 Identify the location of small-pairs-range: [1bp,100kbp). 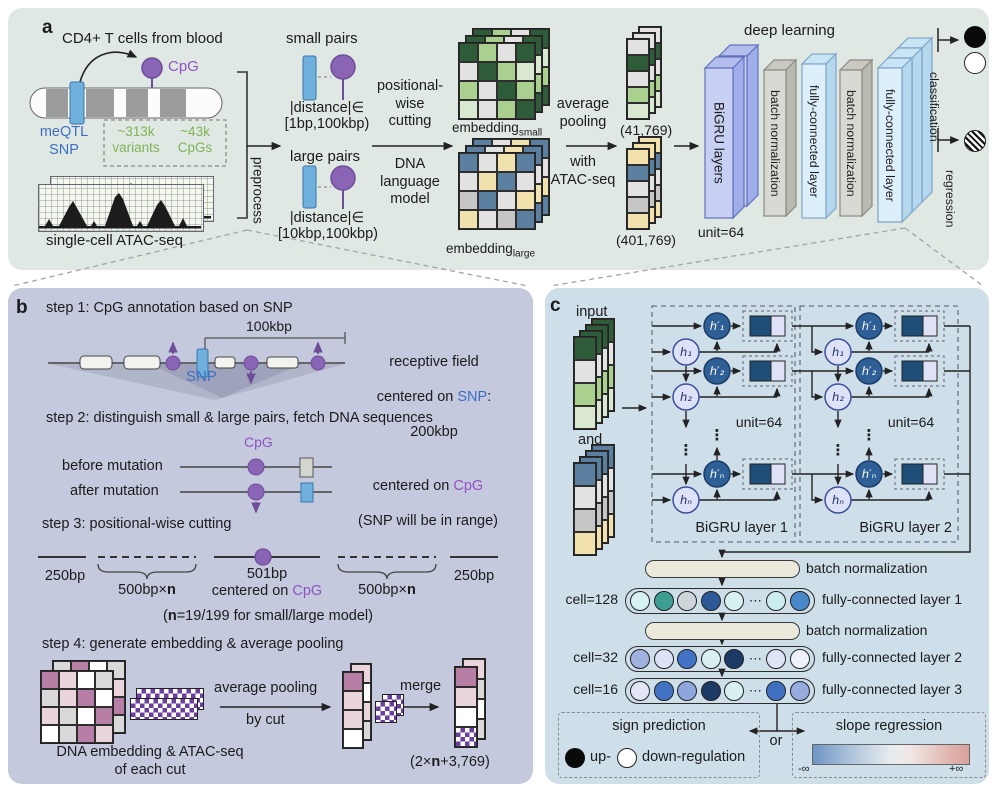
(327, 124).